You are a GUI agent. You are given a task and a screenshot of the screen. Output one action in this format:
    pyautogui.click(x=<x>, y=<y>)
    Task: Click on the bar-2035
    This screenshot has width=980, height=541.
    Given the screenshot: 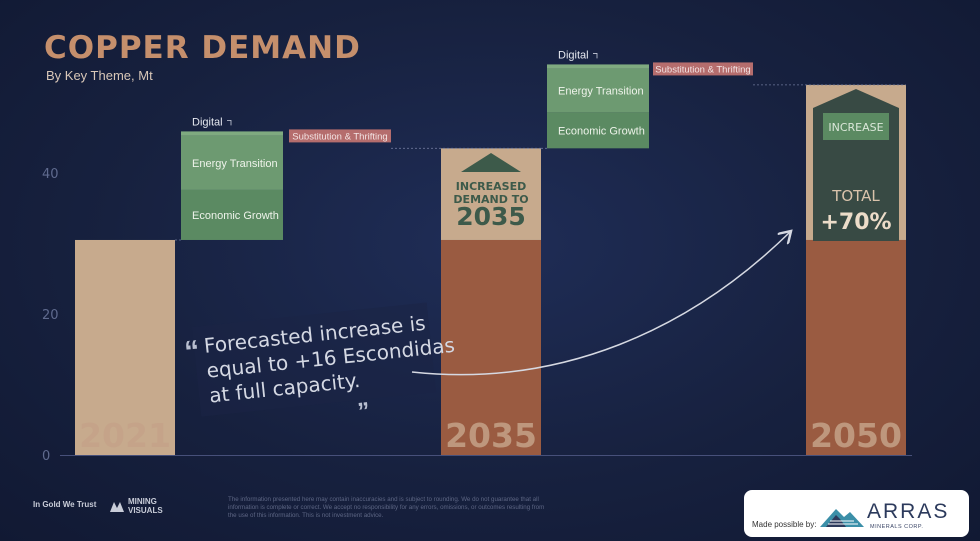 What is the action you would take?
    pyautogui.click(x=491, y=347)
    